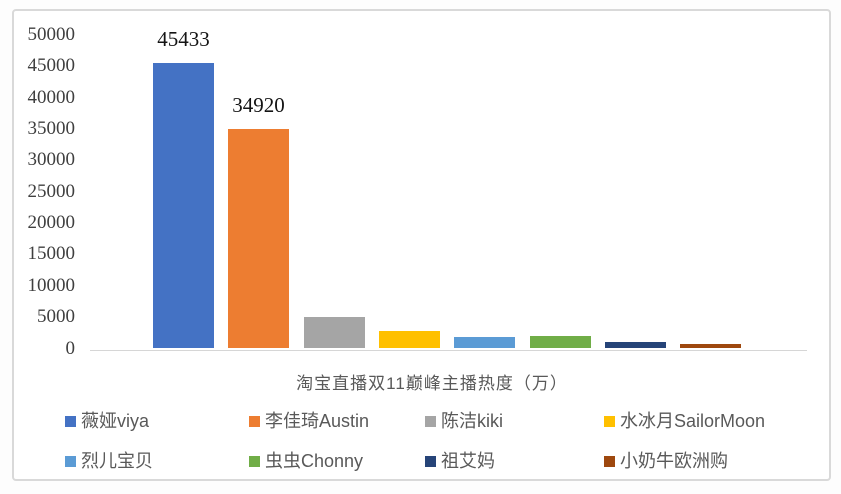 This screenshot has height=494, width=841. What do you see at coordinates (51, 191) in the screenshot?
I see `y-axis-tick-label: 25000` at bounding box center [51, 191].